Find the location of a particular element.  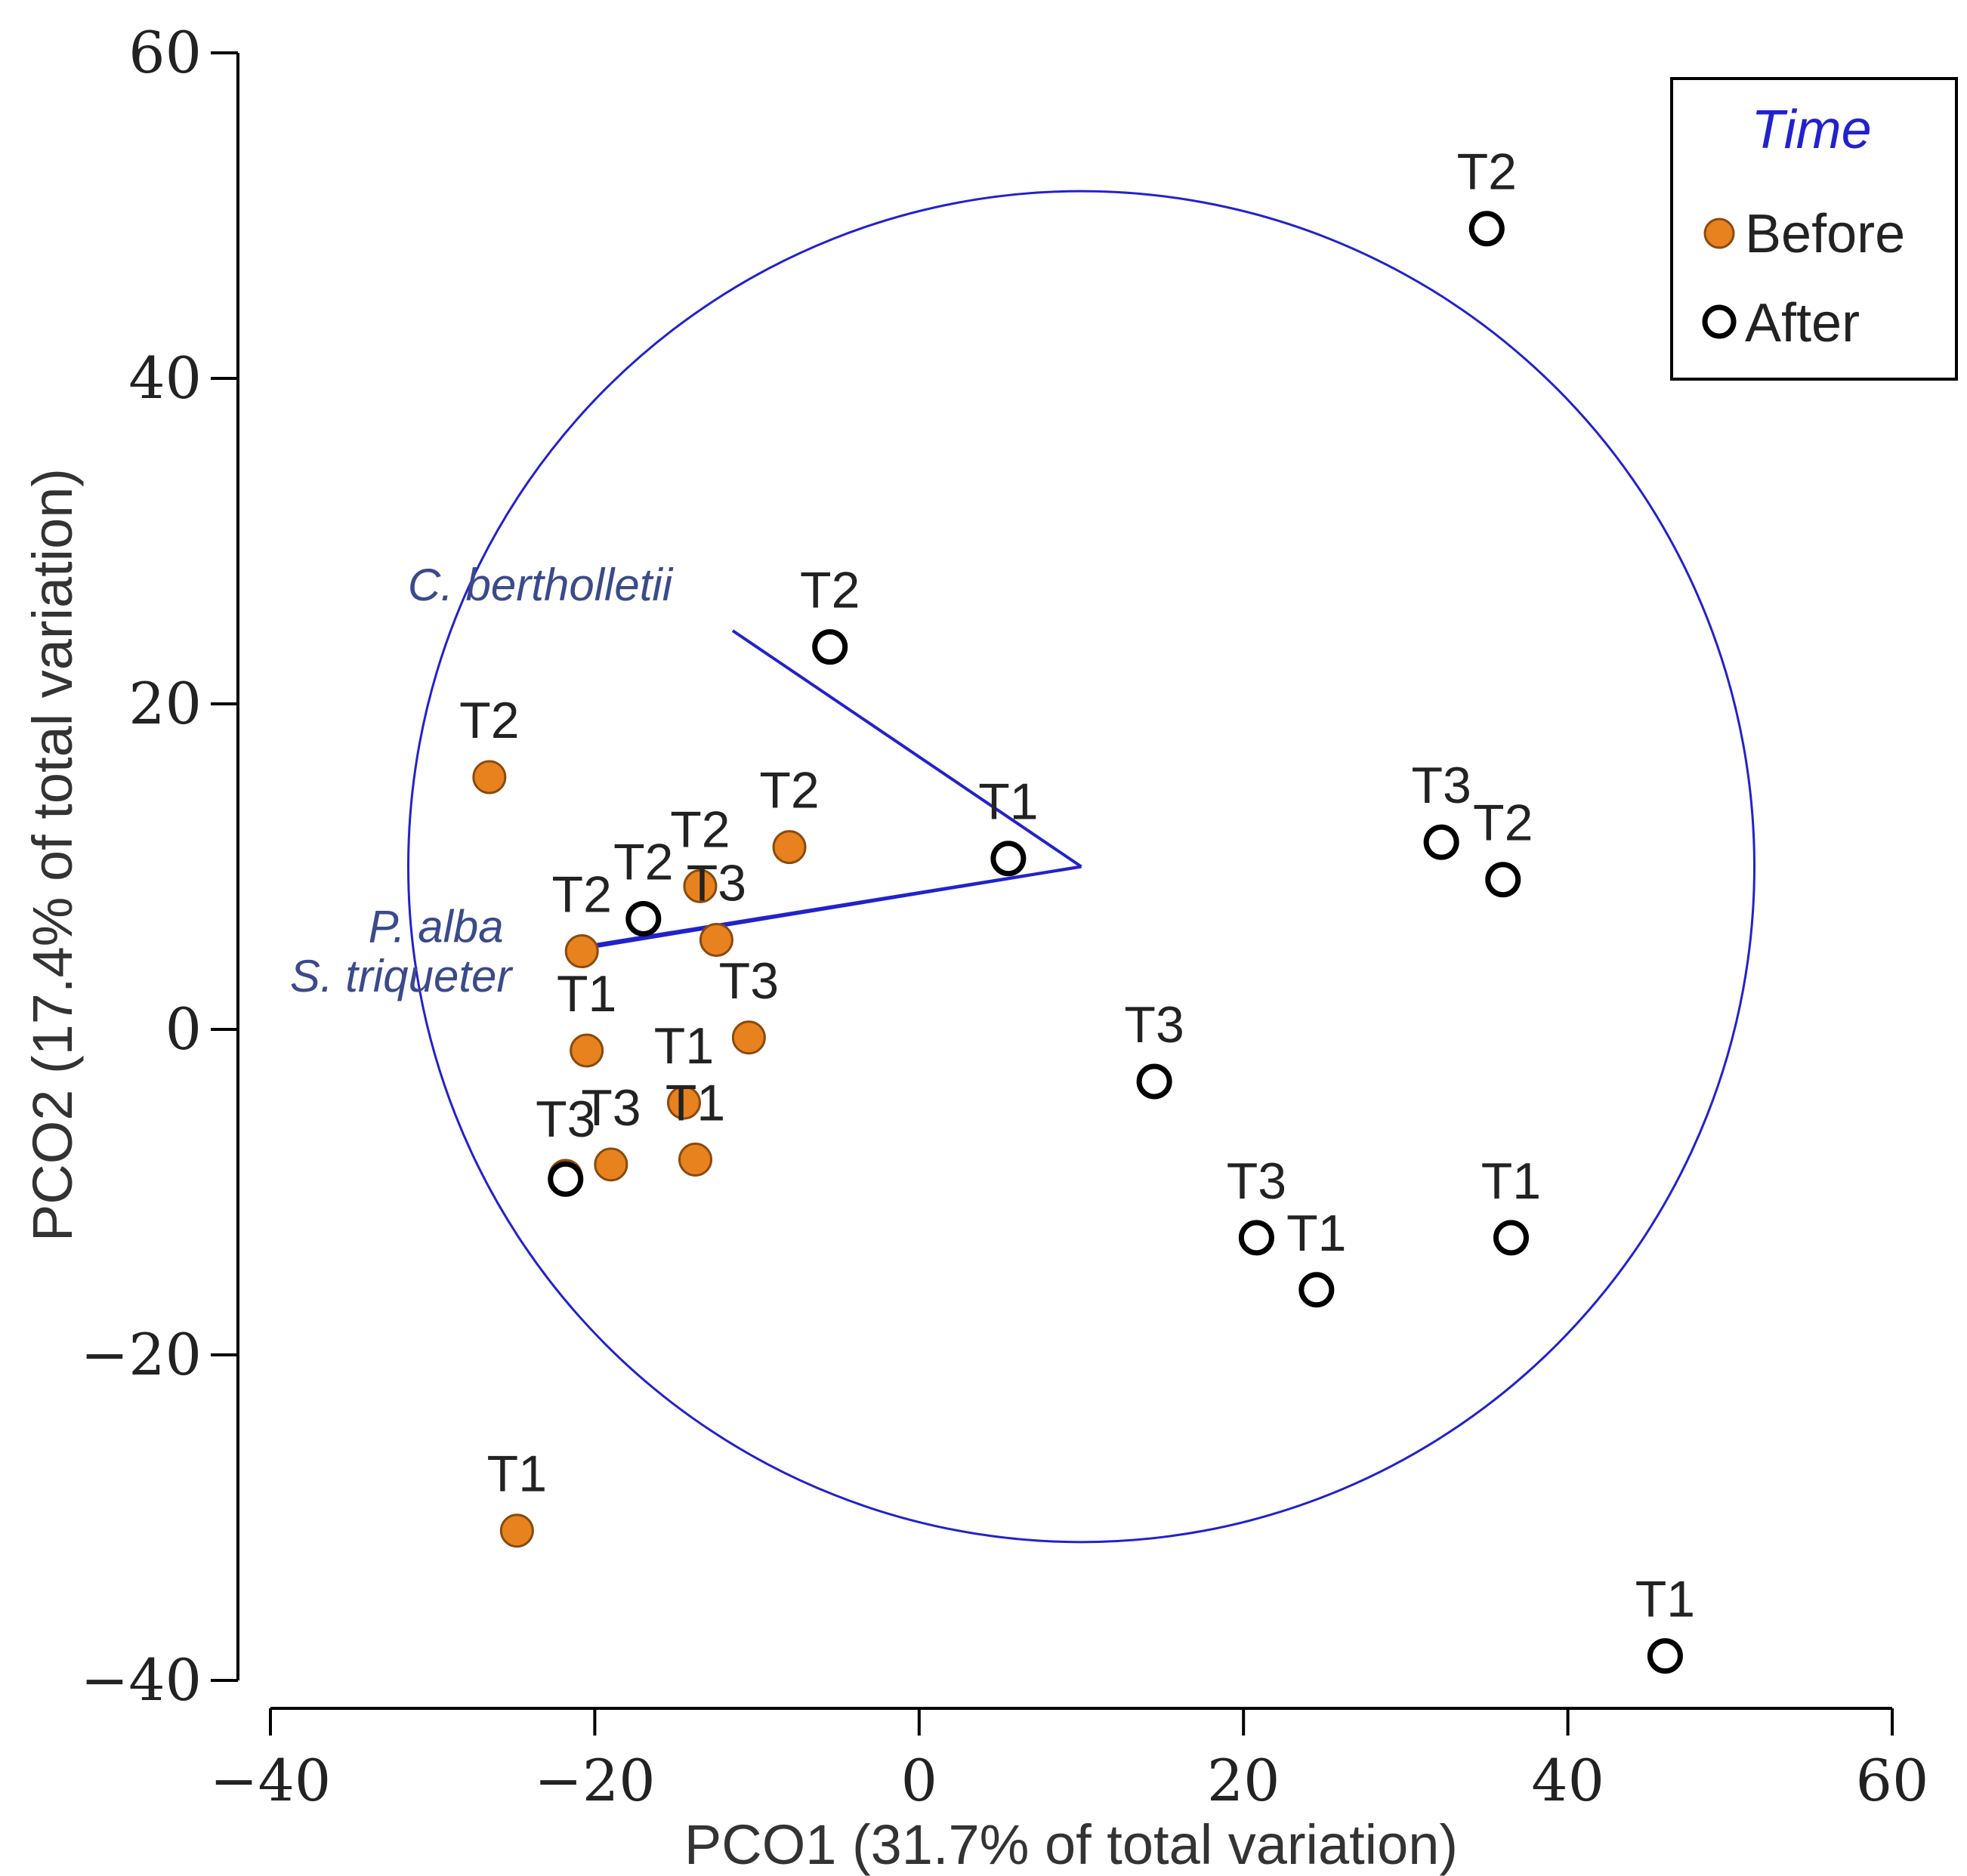

legend-before-label: Before is located at coordinates (1825, 234).